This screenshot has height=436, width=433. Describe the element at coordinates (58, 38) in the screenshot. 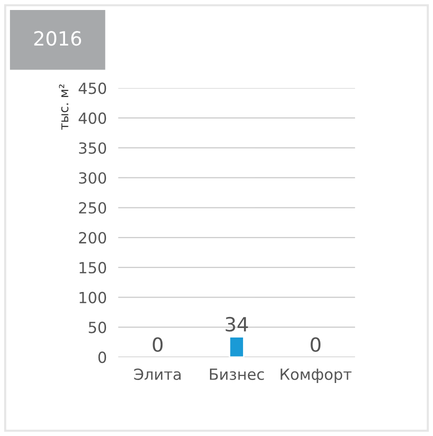

I see `chart-title: 2016` at that location.